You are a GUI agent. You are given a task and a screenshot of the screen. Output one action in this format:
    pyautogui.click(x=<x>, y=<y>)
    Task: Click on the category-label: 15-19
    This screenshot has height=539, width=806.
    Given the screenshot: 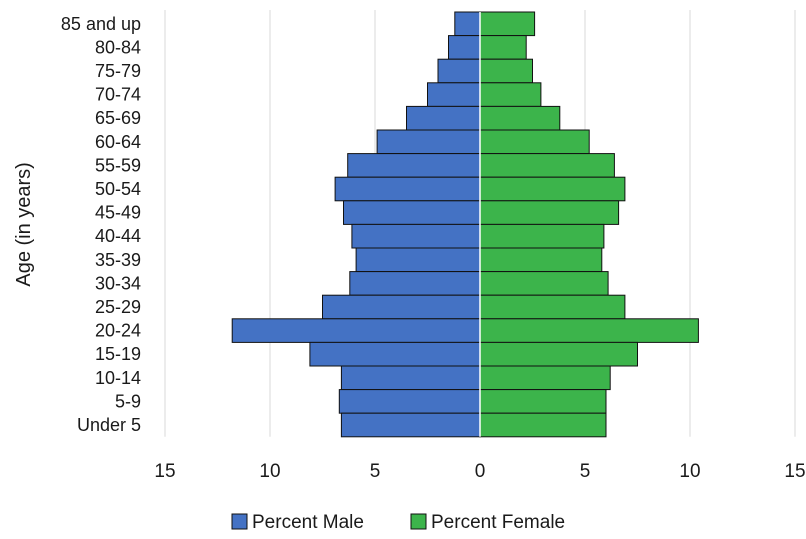 What is the action you would take?
    pyautogui.click(x=118, y=354)
    